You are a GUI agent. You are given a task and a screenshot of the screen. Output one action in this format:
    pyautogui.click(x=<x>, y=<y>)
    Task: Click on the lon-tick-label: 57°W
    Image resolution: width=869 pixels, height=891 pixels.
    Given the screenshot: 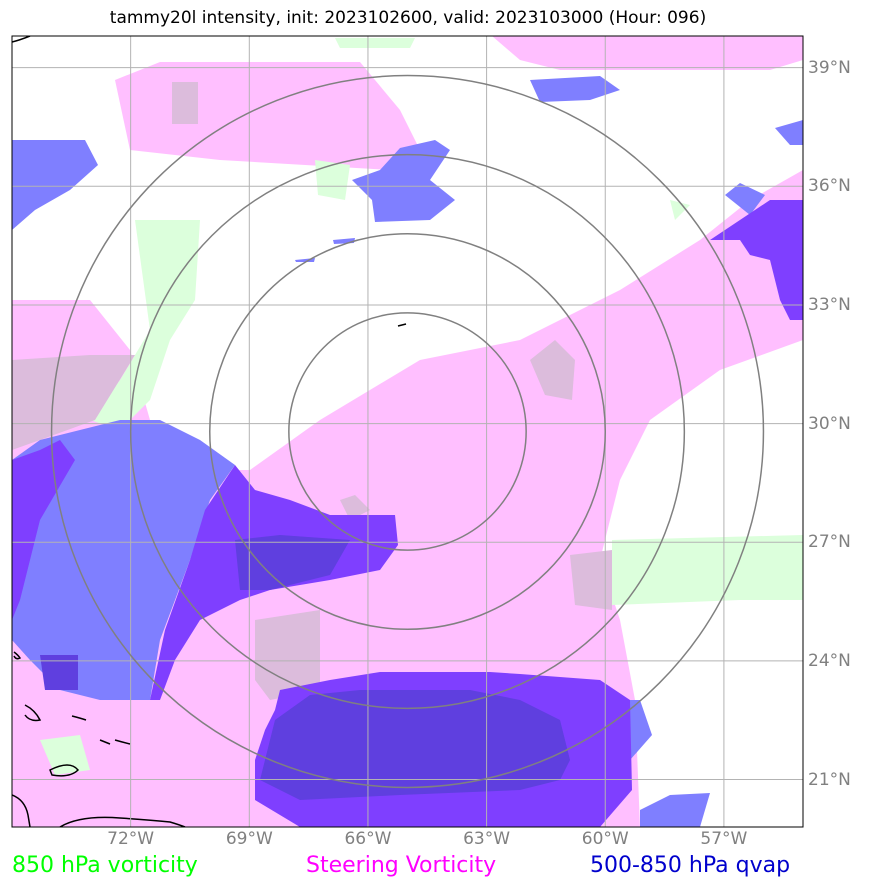 What is the action you would take?
    pyautogui.click(x=724, y=839)
    